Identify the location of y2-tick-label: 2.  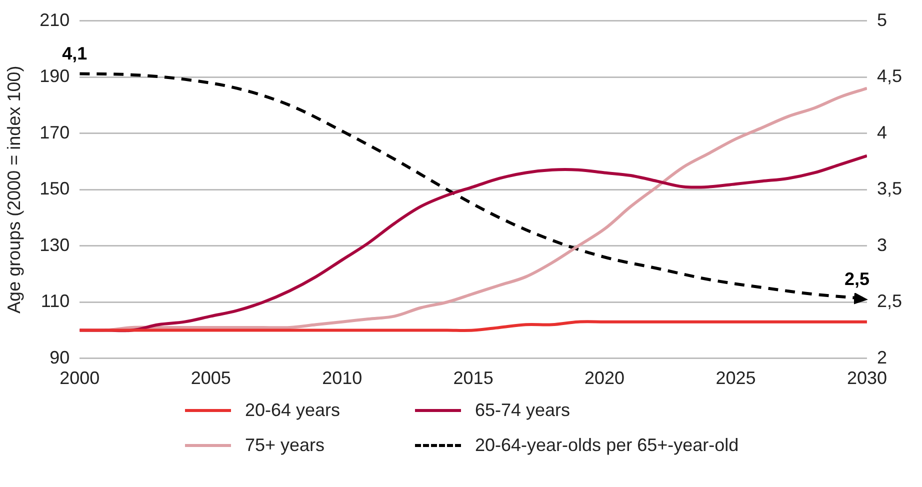
(881, 357).